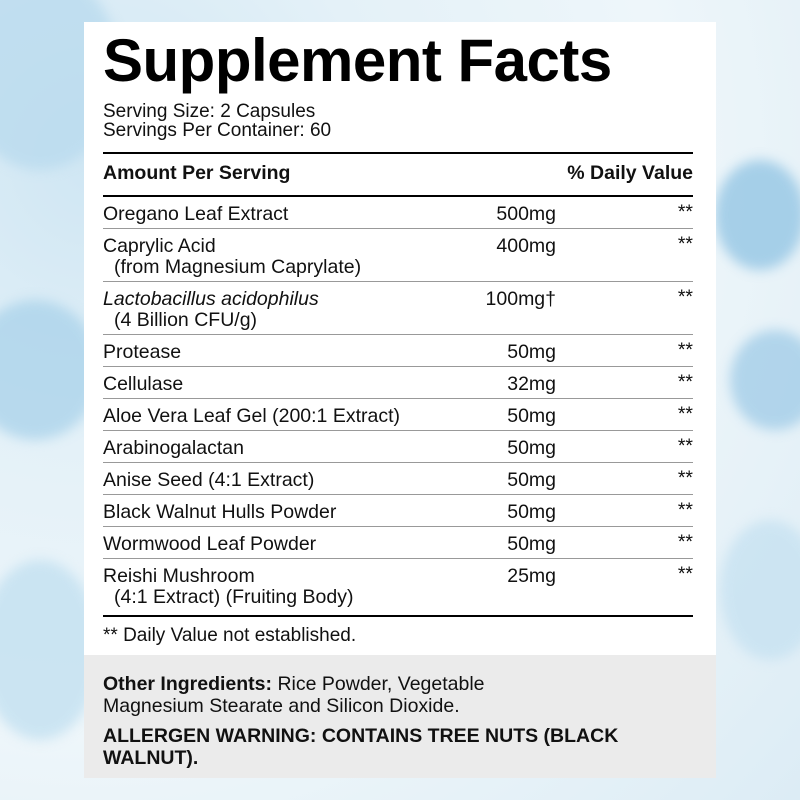  What do you see at coordinates (398, 351) in the screenshot?
I see `ingredient-row: Protease 50mg **` at bounding box center [398, 351].